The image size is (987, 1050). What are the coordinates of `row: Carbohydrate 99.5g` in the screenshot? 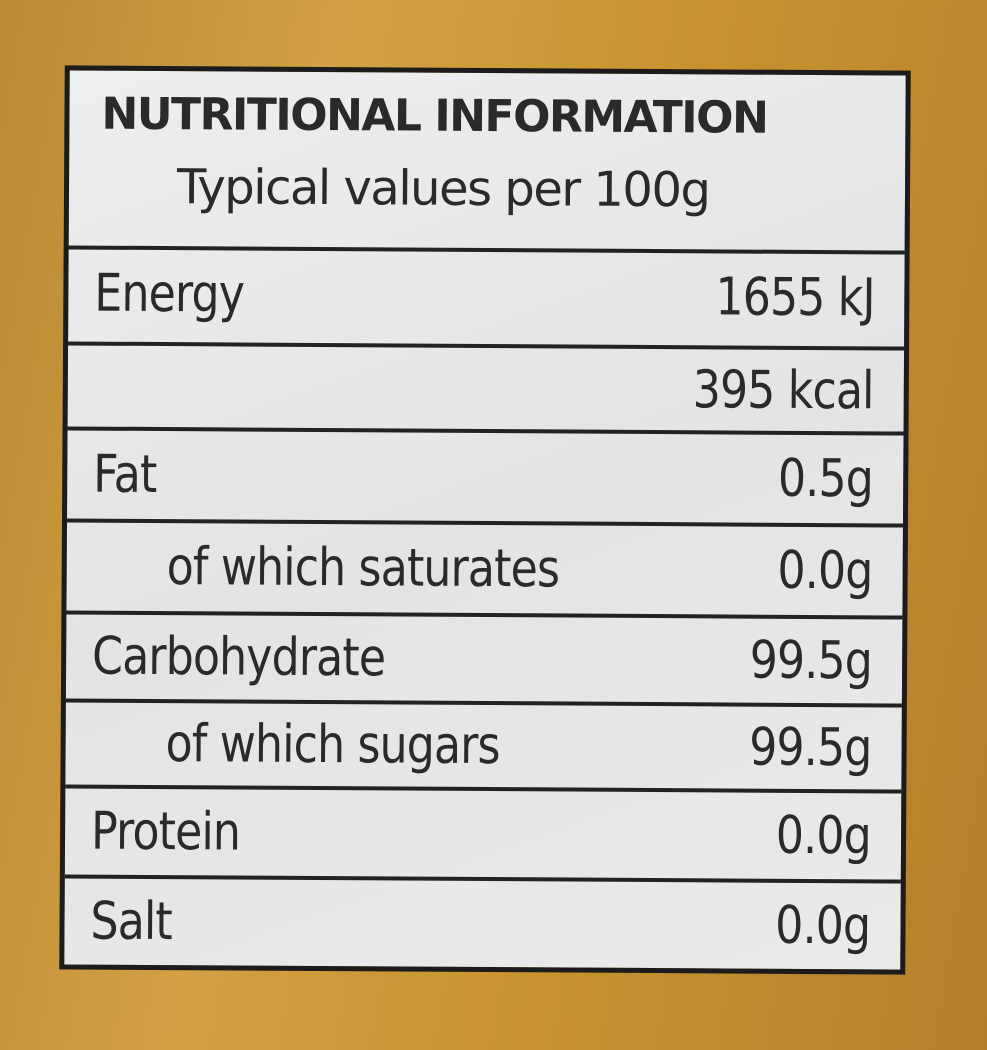 It's located at (484, 661).